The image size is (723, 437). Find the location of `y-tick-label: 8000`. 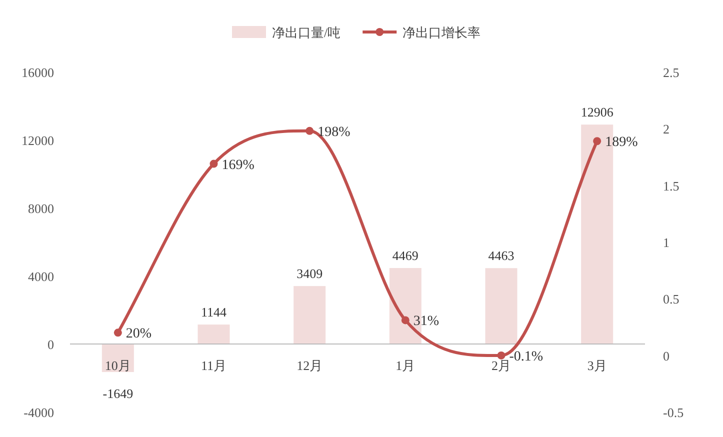

y-tick-label: 8000 is located at coordinates (41, 208).